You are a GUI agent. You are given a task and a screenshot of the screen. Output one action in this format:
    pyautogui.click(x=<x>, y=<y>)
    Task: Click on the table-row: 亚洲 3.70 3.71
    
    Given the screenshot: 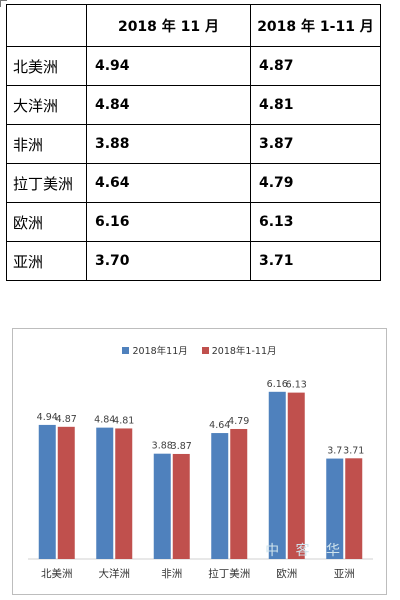 What is the action you would take?
    pyautogui.click(x=193, y=261)
    